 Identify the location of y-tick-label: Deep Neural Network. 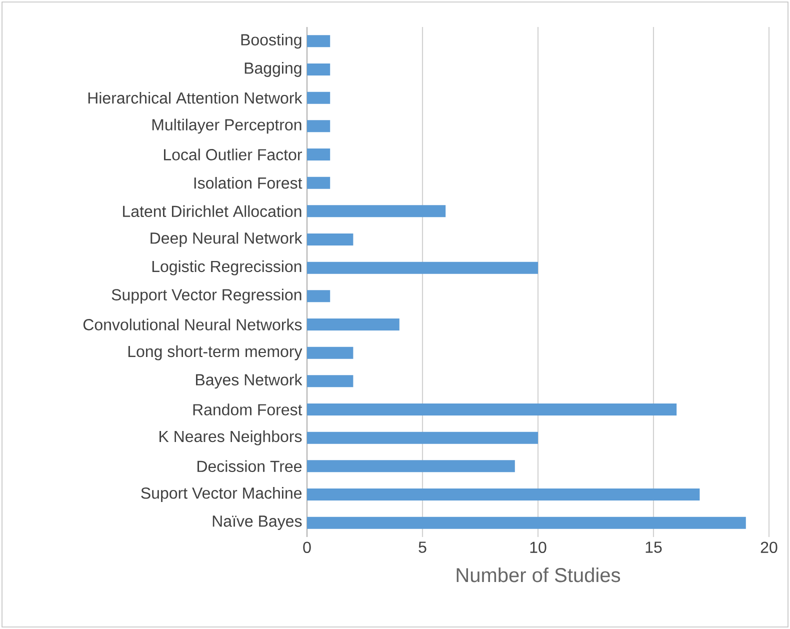
(226, 239).